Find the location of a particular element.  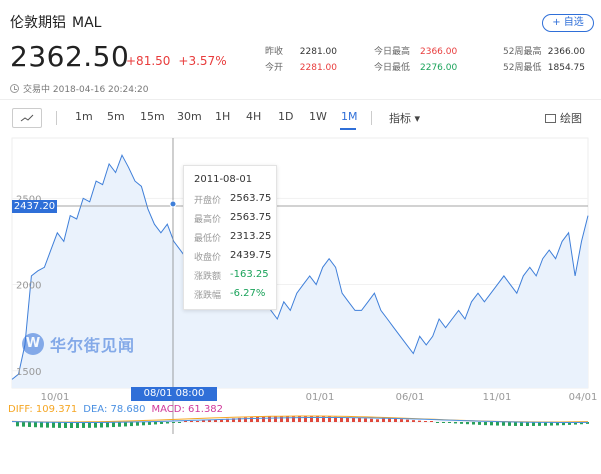

stat-label: 今日最低 is located at coordinates (392, 68).